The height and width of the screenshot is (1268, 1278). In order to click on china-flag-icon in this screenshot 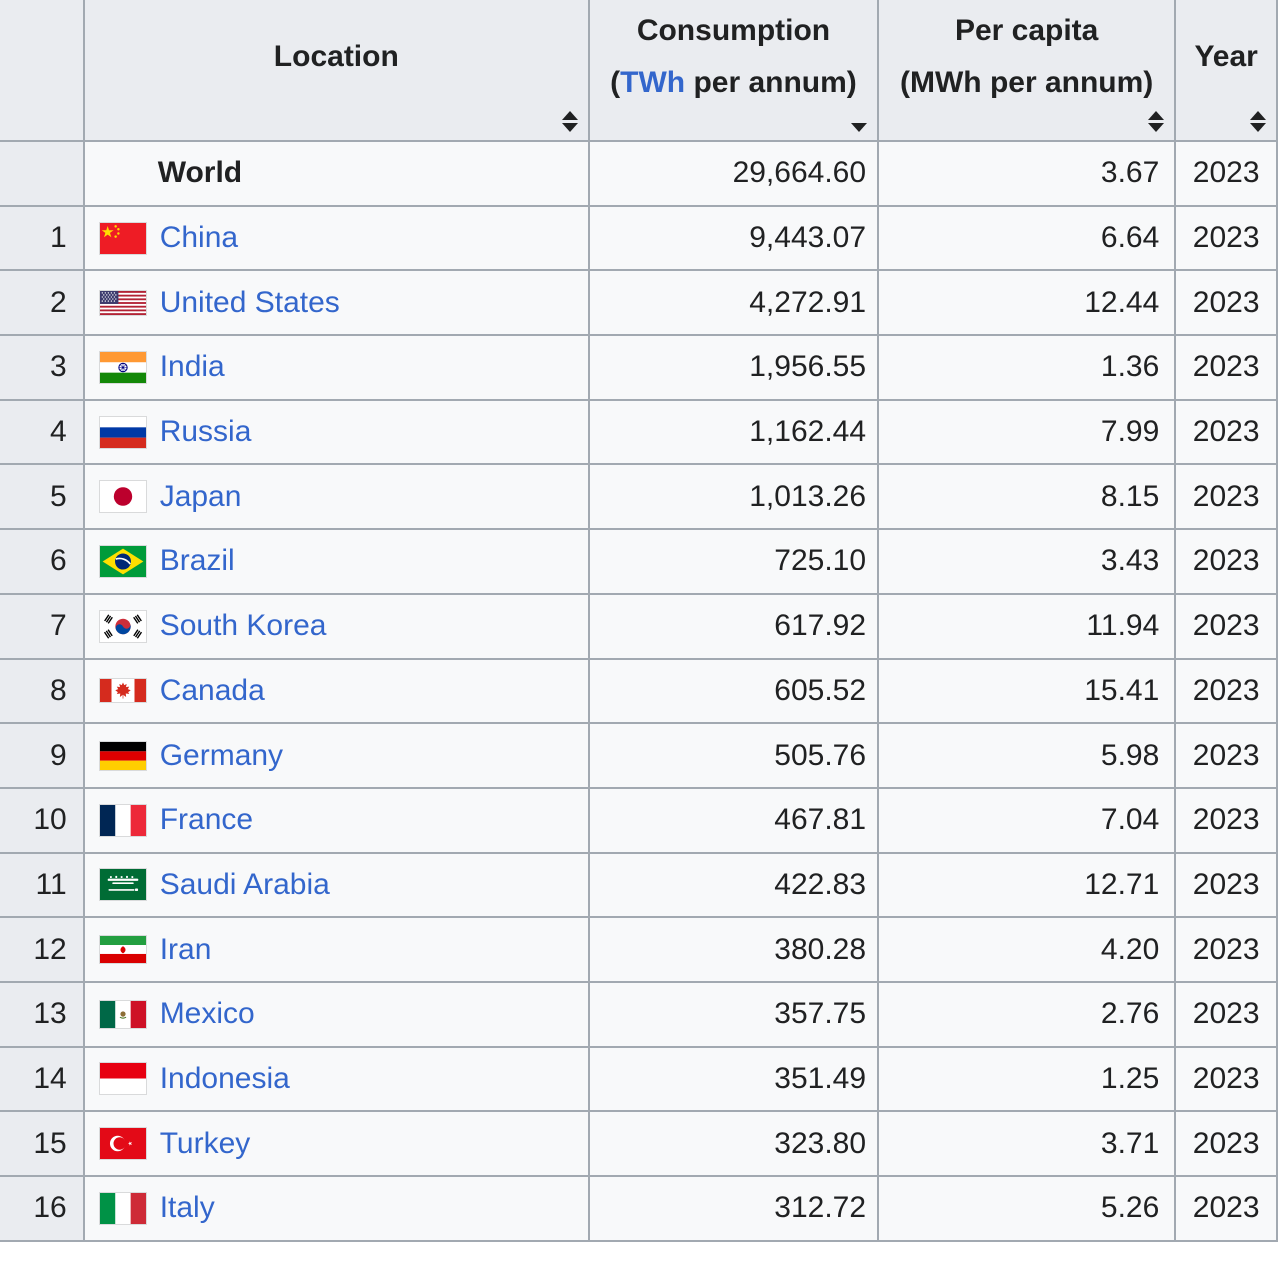, I will do `click(129, 238)`.